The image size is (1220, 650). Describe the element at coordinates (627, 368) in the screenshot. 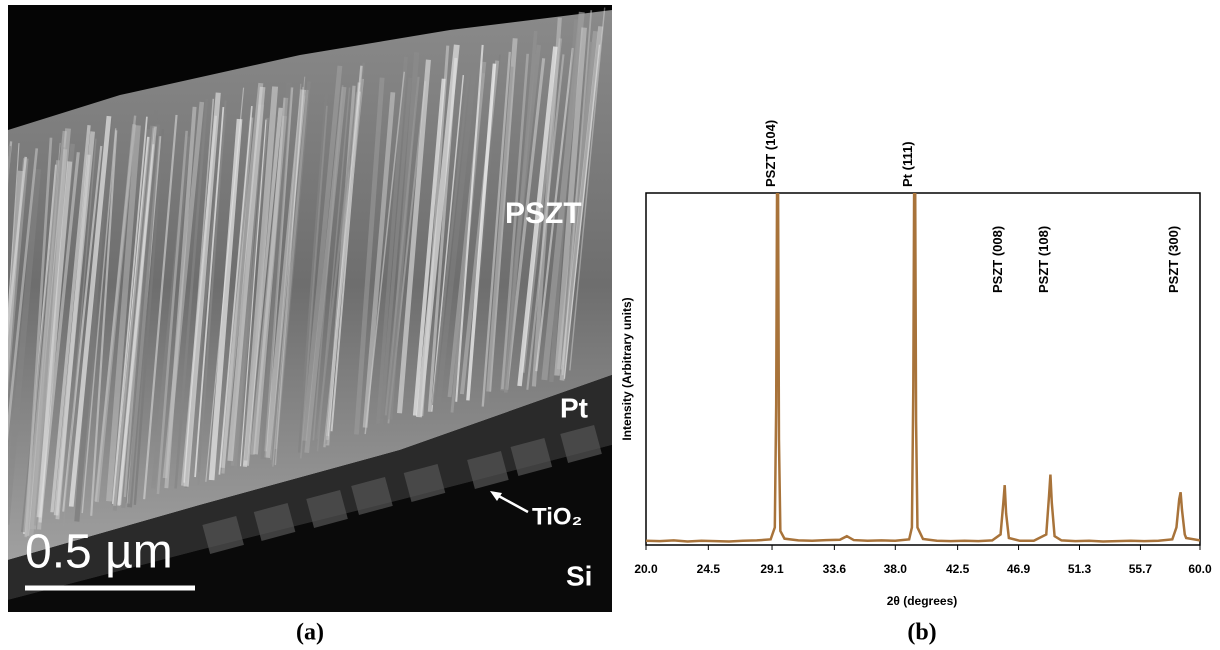

I see `y-axis-label: Intensity (Arbitrary units)` at that location.